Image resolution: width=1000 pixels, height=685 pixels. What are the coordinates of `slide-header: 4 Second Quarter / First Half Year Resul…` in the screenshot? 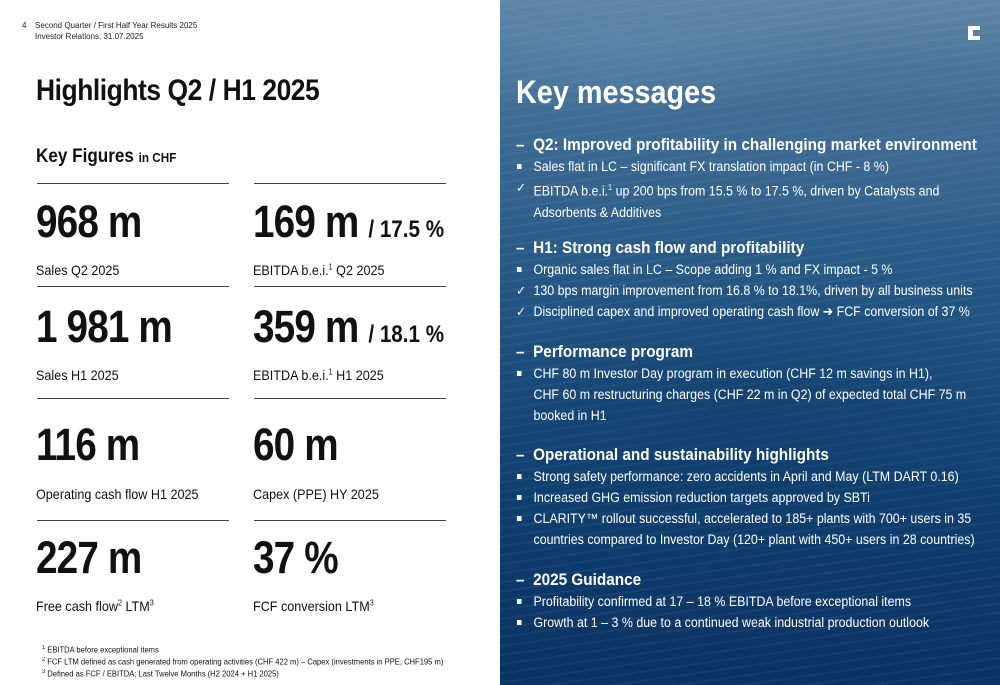 It's located at (109, 31).